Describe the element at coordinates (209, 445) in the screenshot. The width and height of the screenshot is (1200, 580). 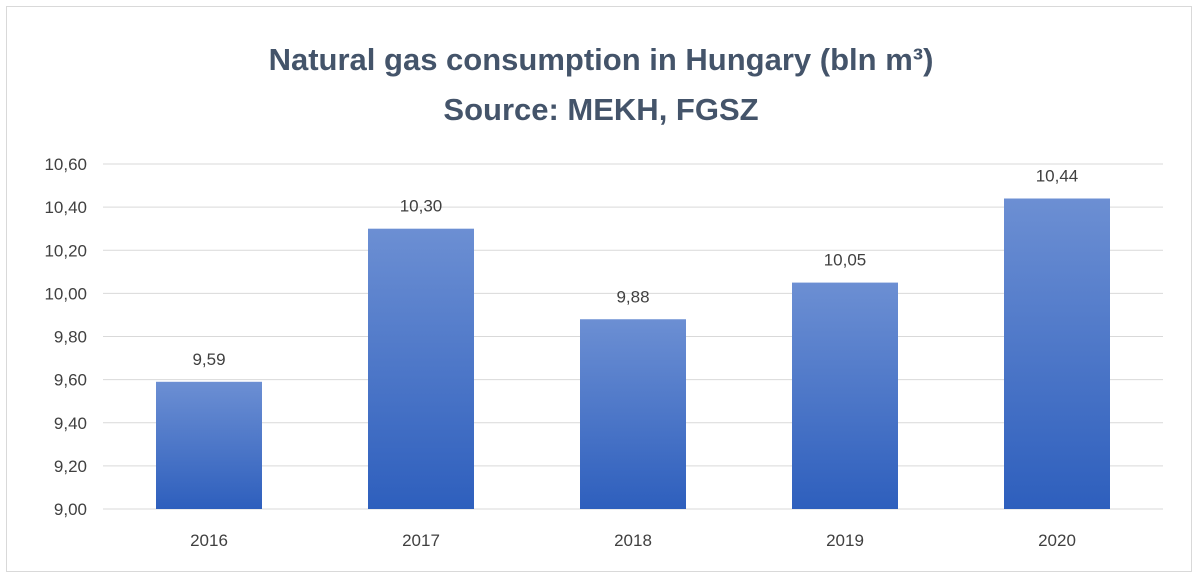
I see `bar-2016` at that location.